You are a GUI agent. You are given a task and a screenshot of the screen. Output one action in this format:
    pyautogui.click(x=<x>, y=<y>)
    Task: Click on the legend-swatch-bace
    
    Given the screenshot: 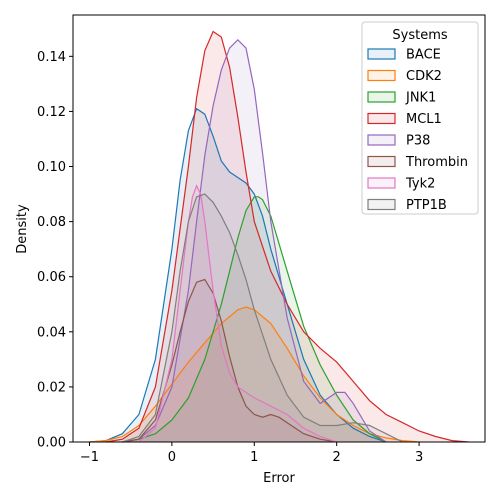 What is the action you would take?
    pyautogui.click(x=381, y=54)
    